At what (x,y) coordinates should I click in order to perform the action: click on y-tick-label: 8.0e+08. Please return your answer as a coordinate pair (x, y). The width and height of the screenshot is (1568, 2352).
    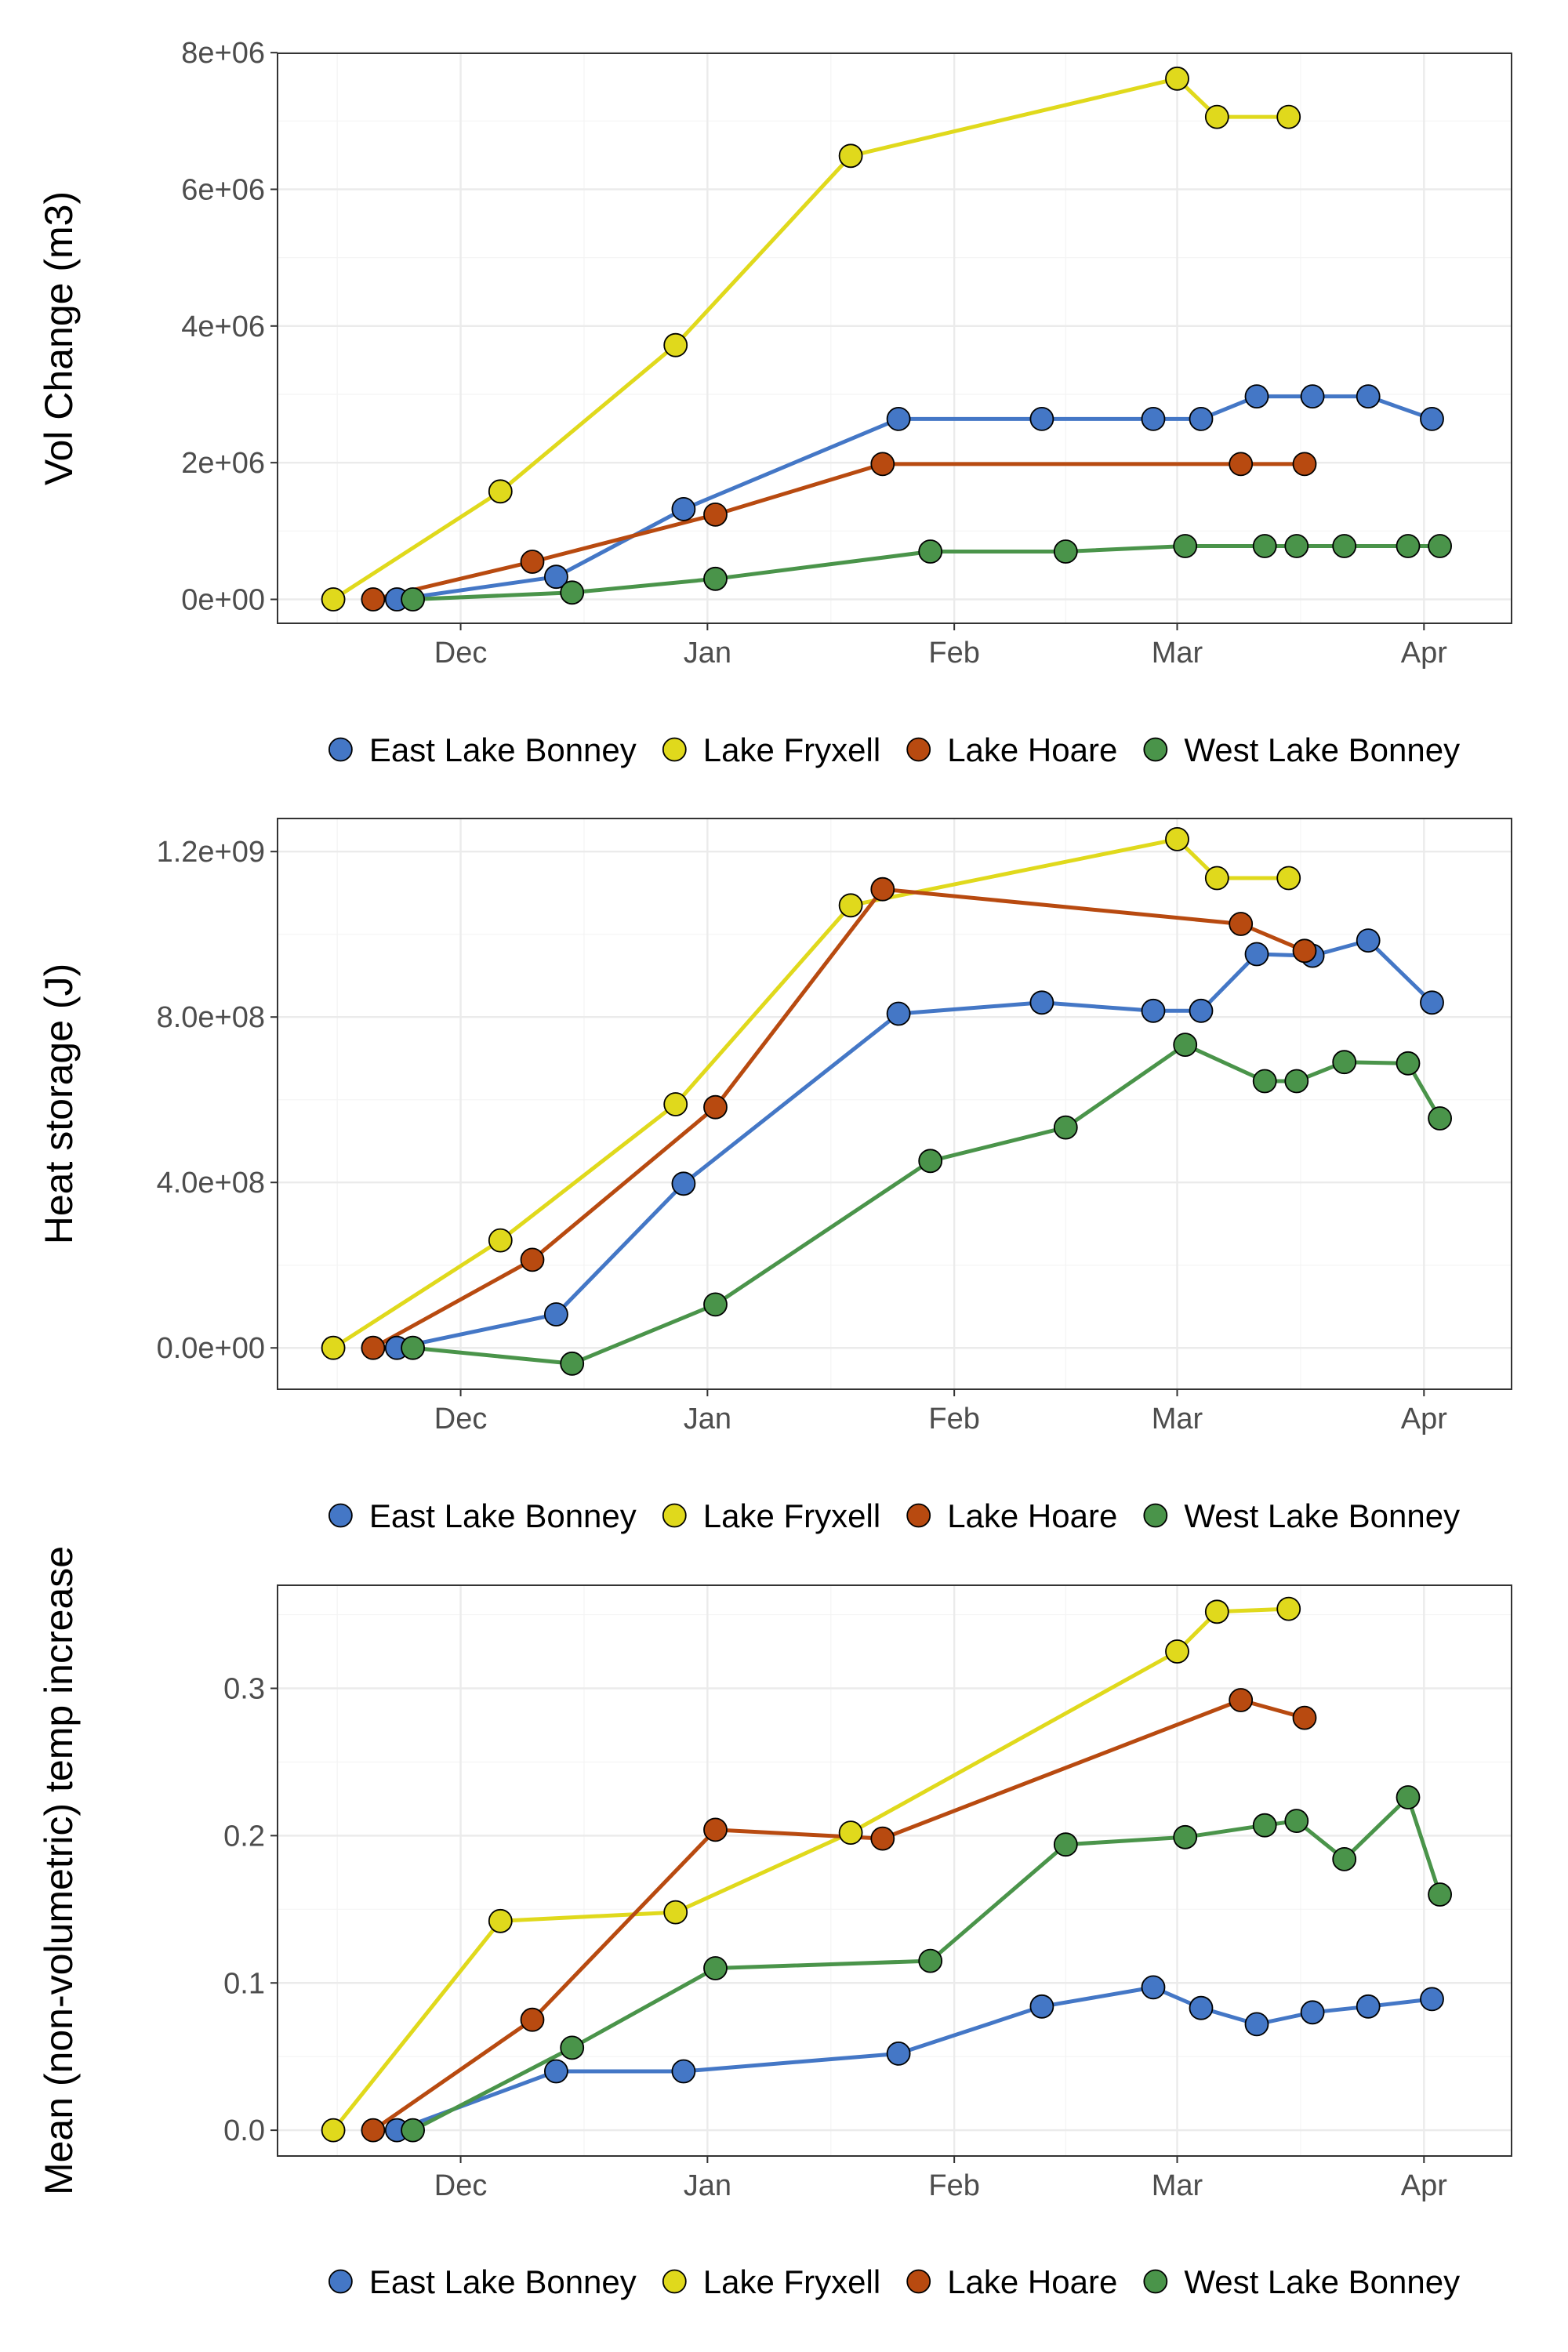
    Looking at the image, I should click on (211, 1017).